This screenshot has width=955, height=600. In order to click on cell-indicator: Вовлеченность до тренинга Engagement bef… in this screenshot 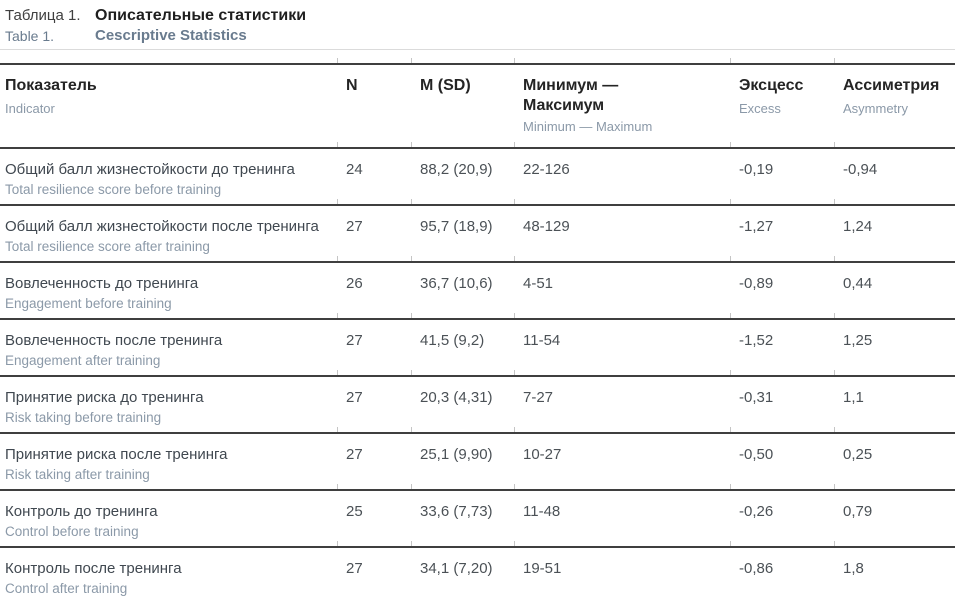, I will do `click(169, 290)`.